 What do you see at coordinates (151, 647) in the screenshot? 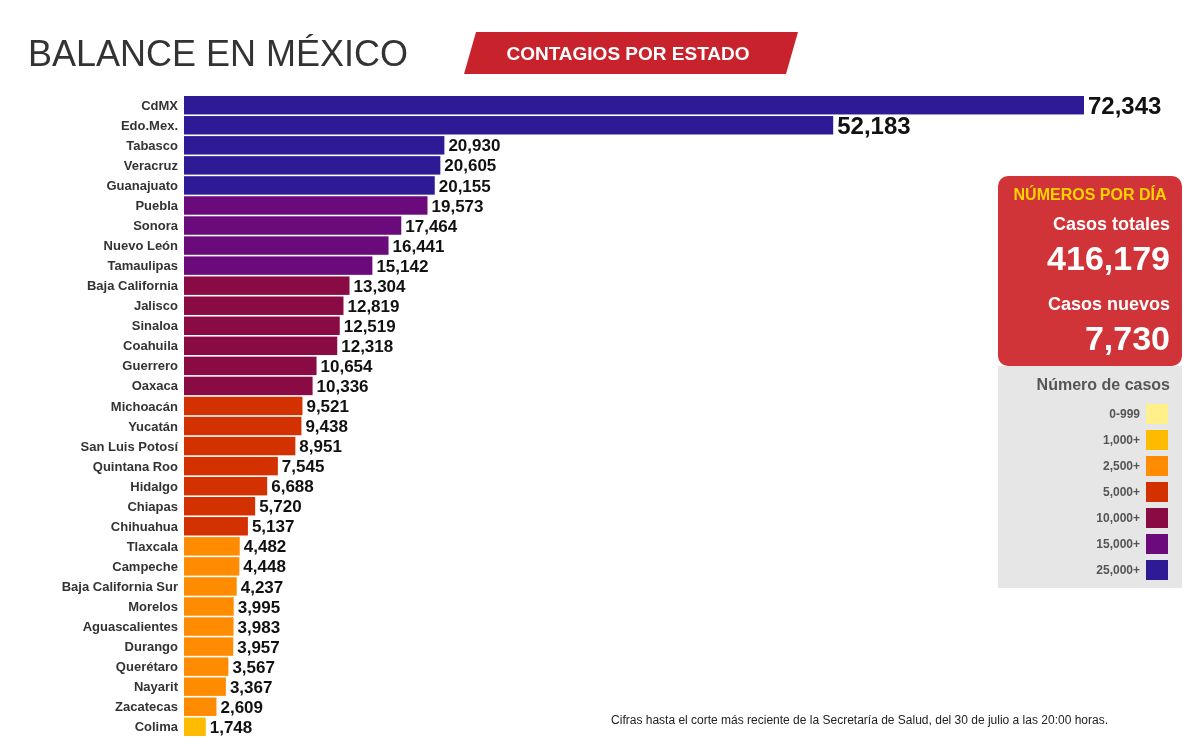
I see `y-tick-label: Durango` at bounding box center [151, 647].